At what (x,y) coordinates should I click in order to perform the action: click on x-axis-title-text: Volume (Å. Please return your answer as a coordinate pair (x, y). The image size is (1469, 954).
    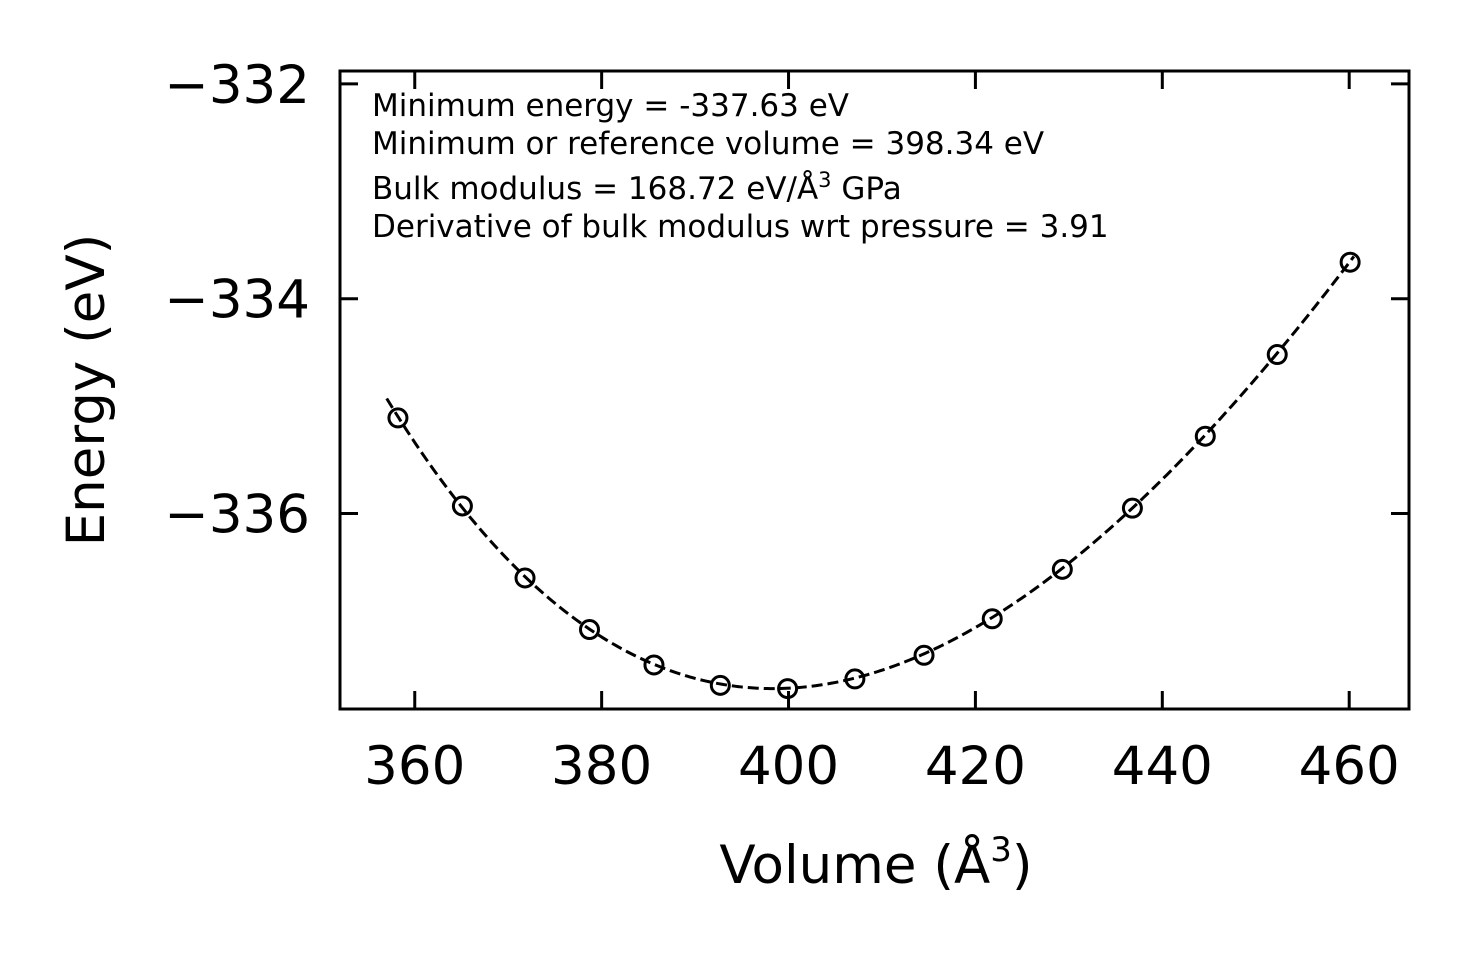
    Looking at the image, I should click on (854, 864).